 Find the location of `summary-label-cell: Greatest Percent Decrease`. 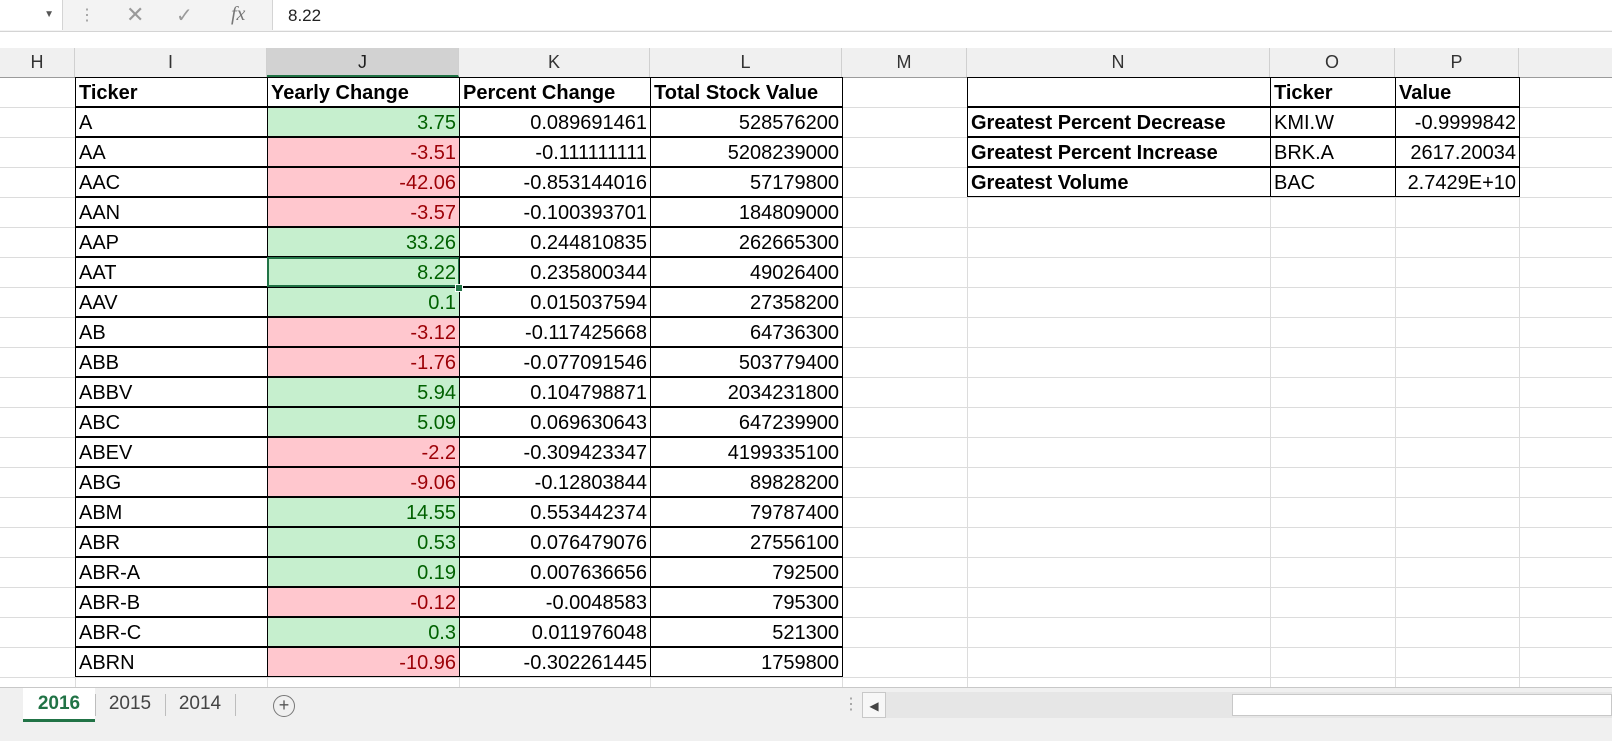

summary-label-cell: Greatest Percent Decrease is located at coordinates (1119, 122).